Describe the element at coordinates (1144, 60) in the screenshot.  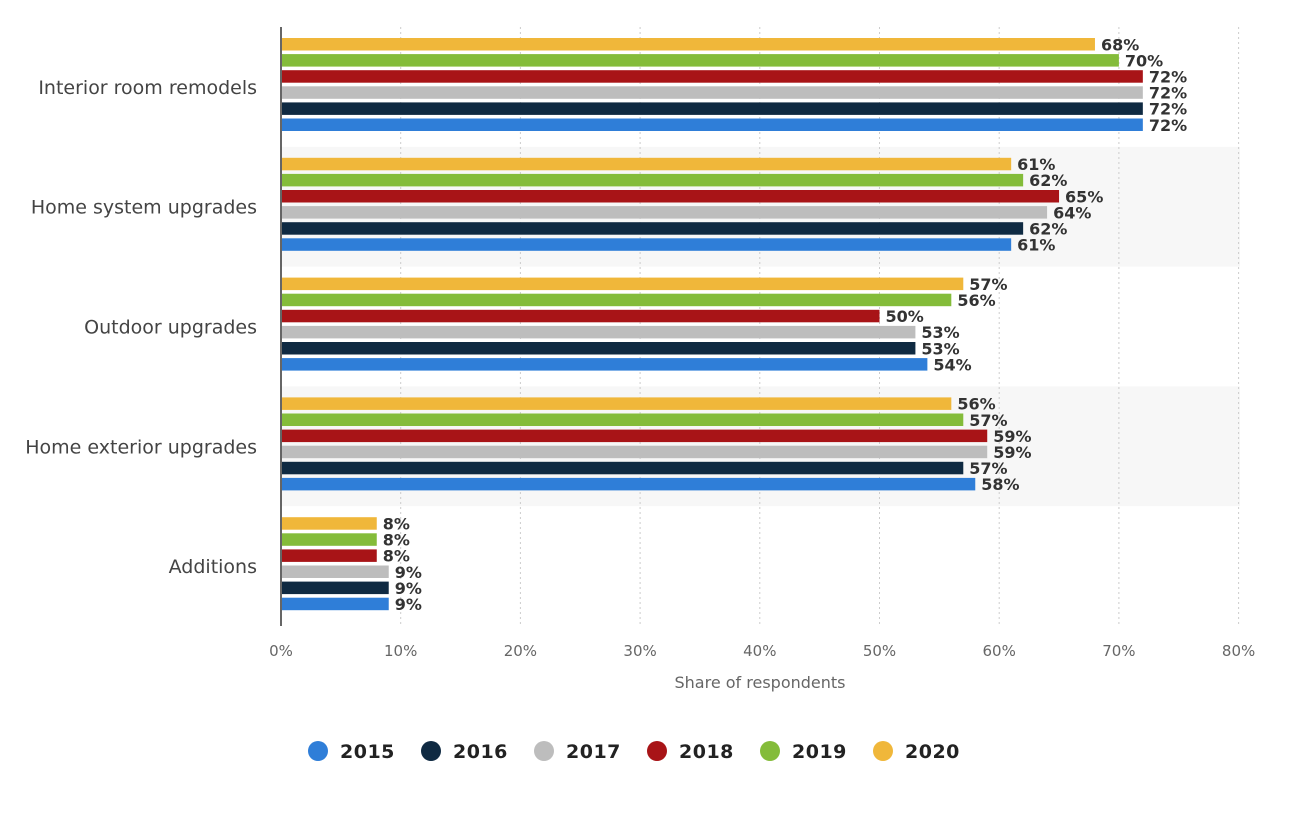
I see `bar-value-label: 70%` at that location.